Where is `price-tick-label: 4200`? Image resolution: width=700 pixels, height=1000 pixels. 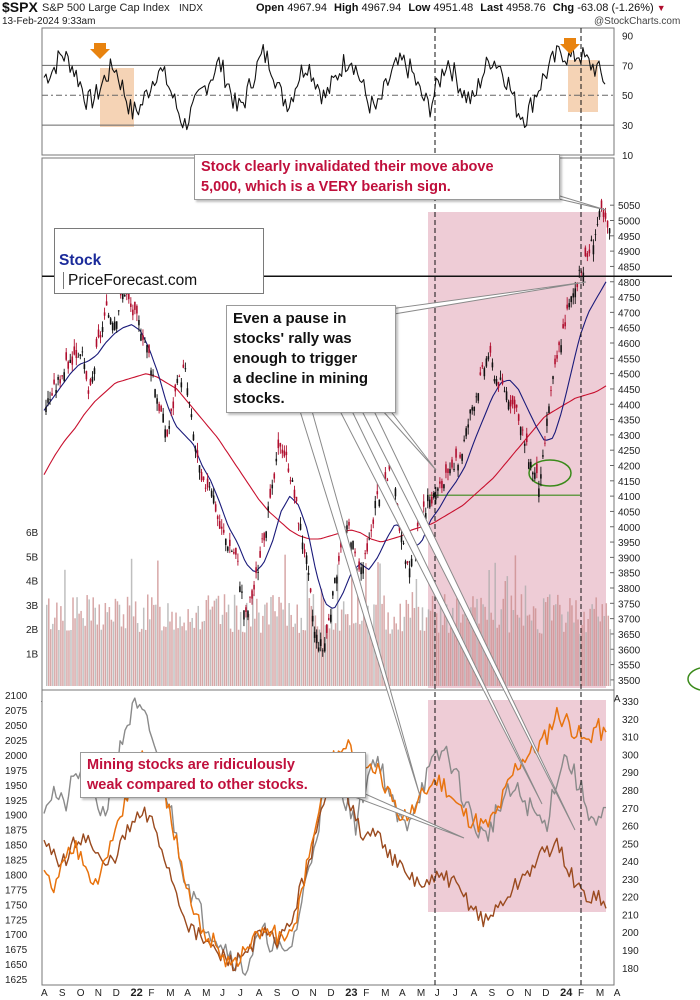 price-tick-label: 4200 is located at coordinates (629, 467).